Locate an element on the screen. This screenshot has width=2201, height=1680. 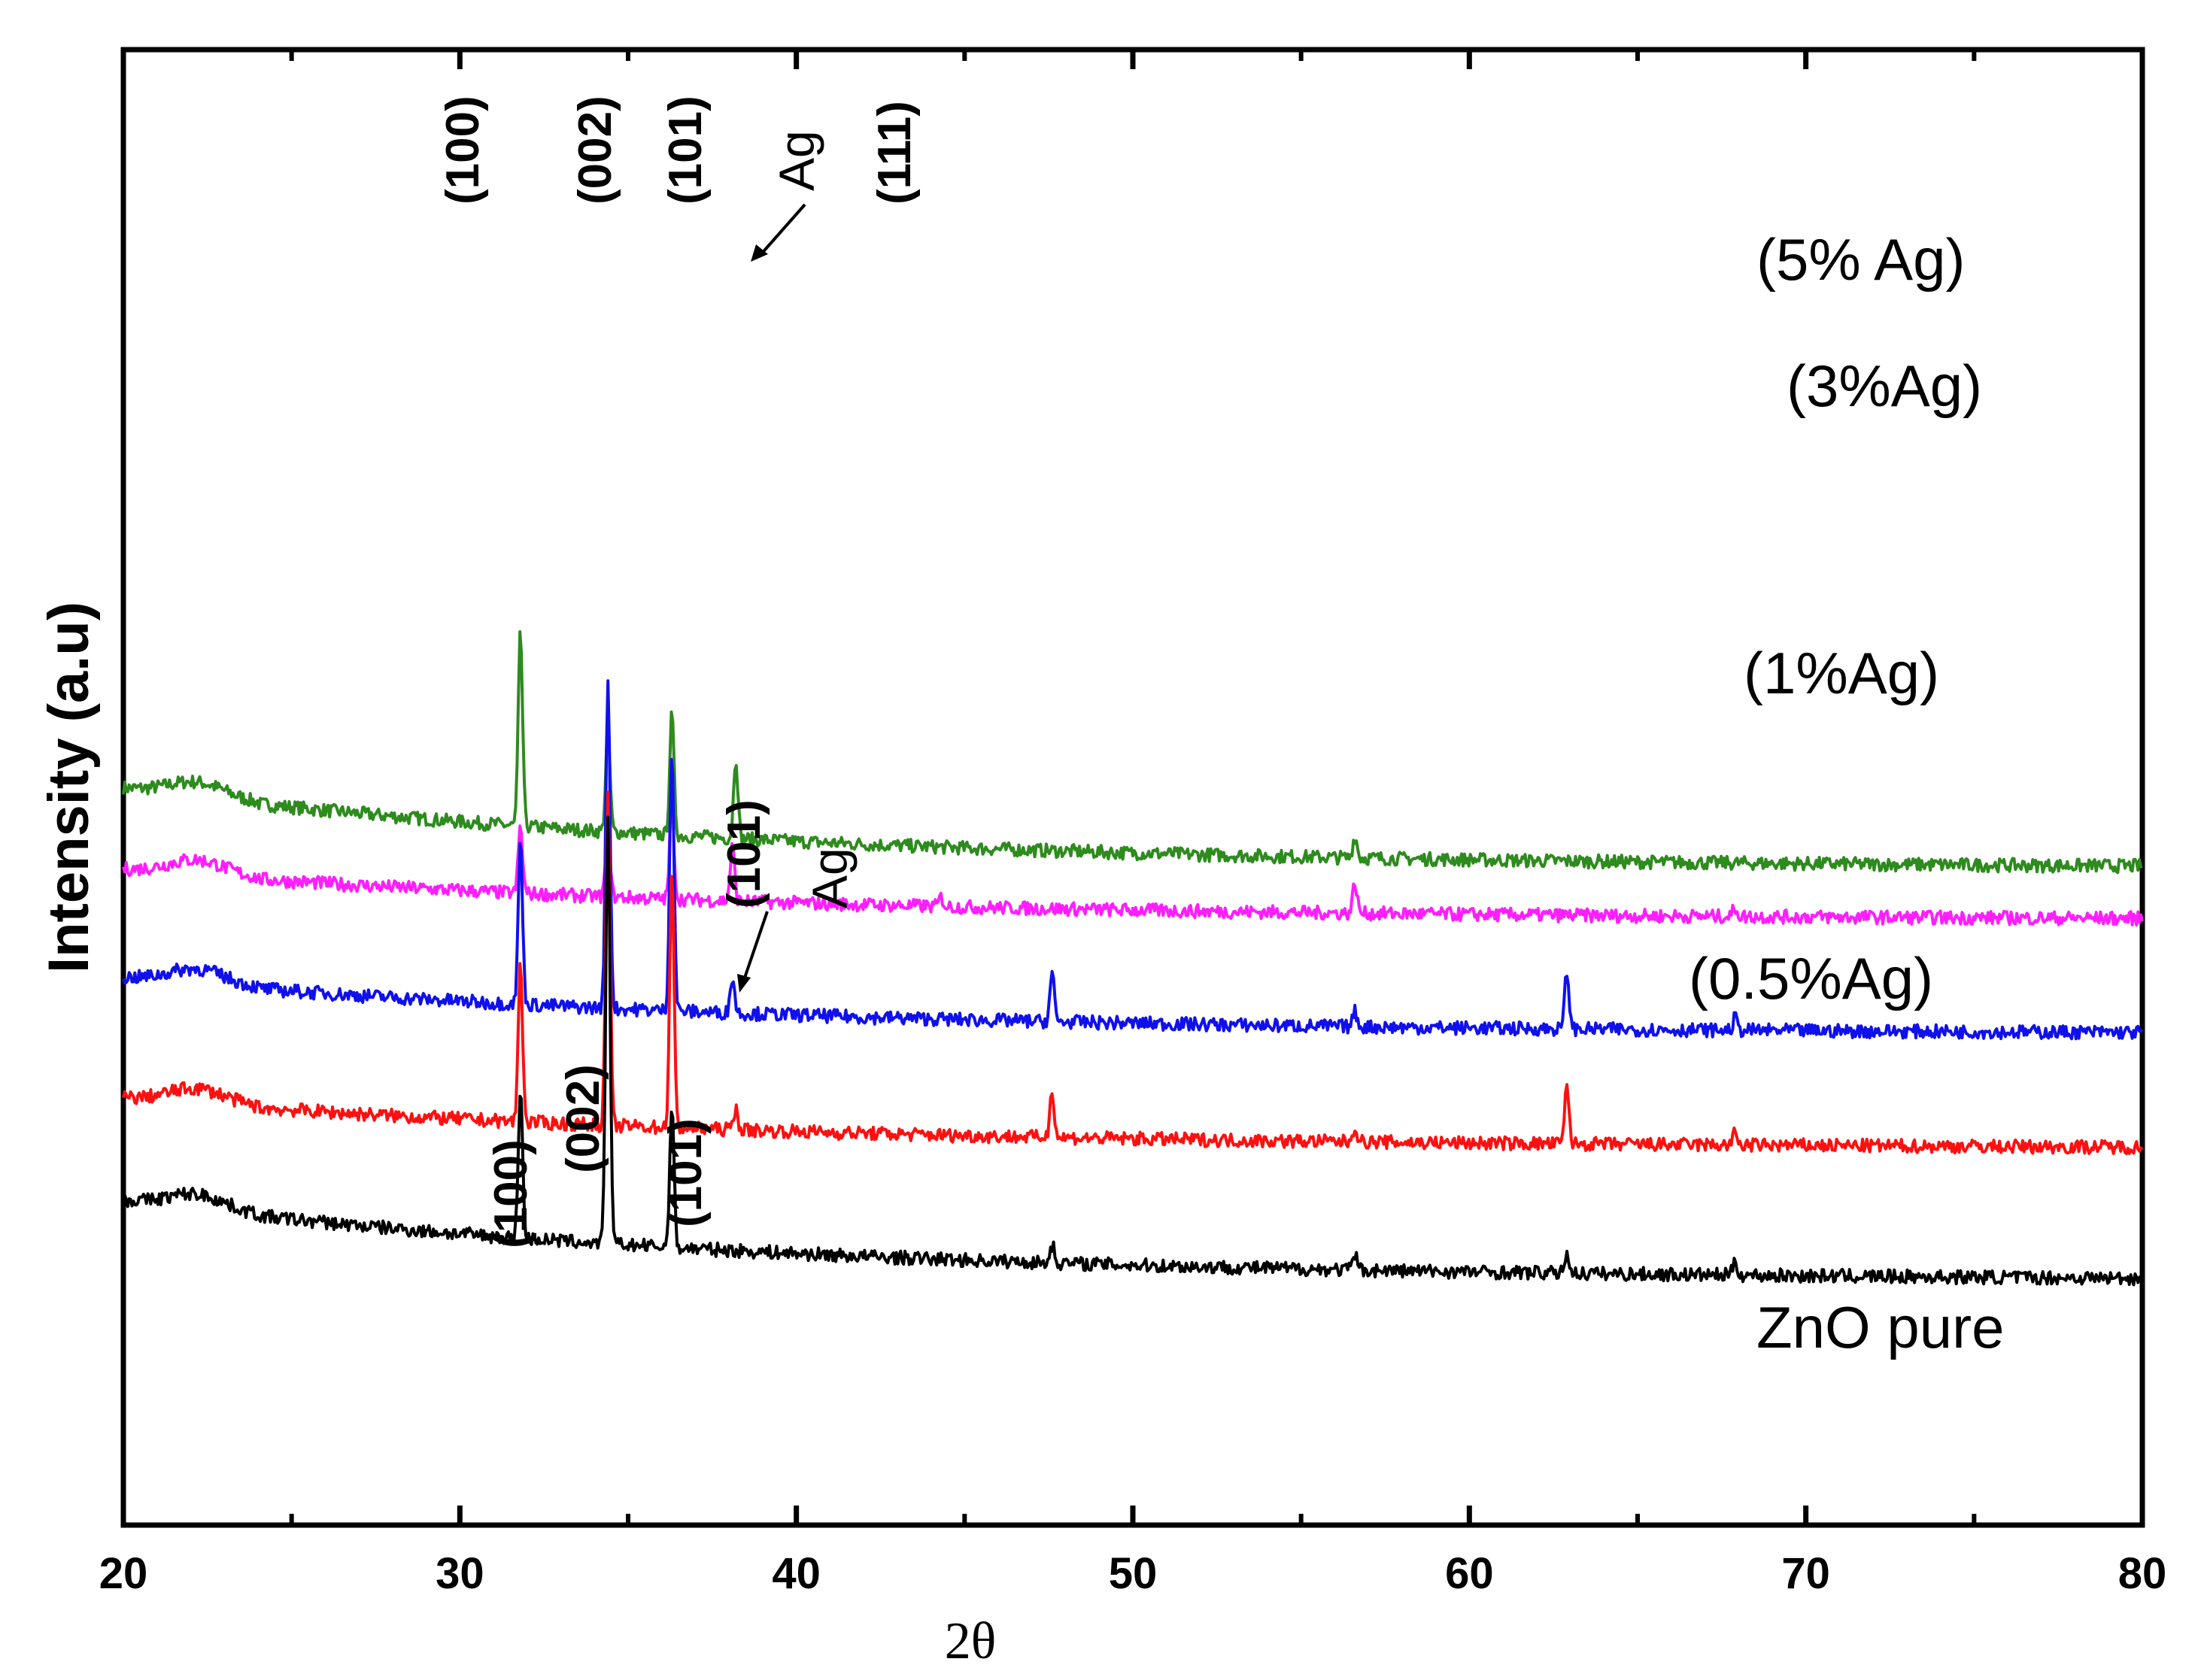
series-label-0p5pct-ag: (0.5%Ag) is located at coordinates (1811, 978).